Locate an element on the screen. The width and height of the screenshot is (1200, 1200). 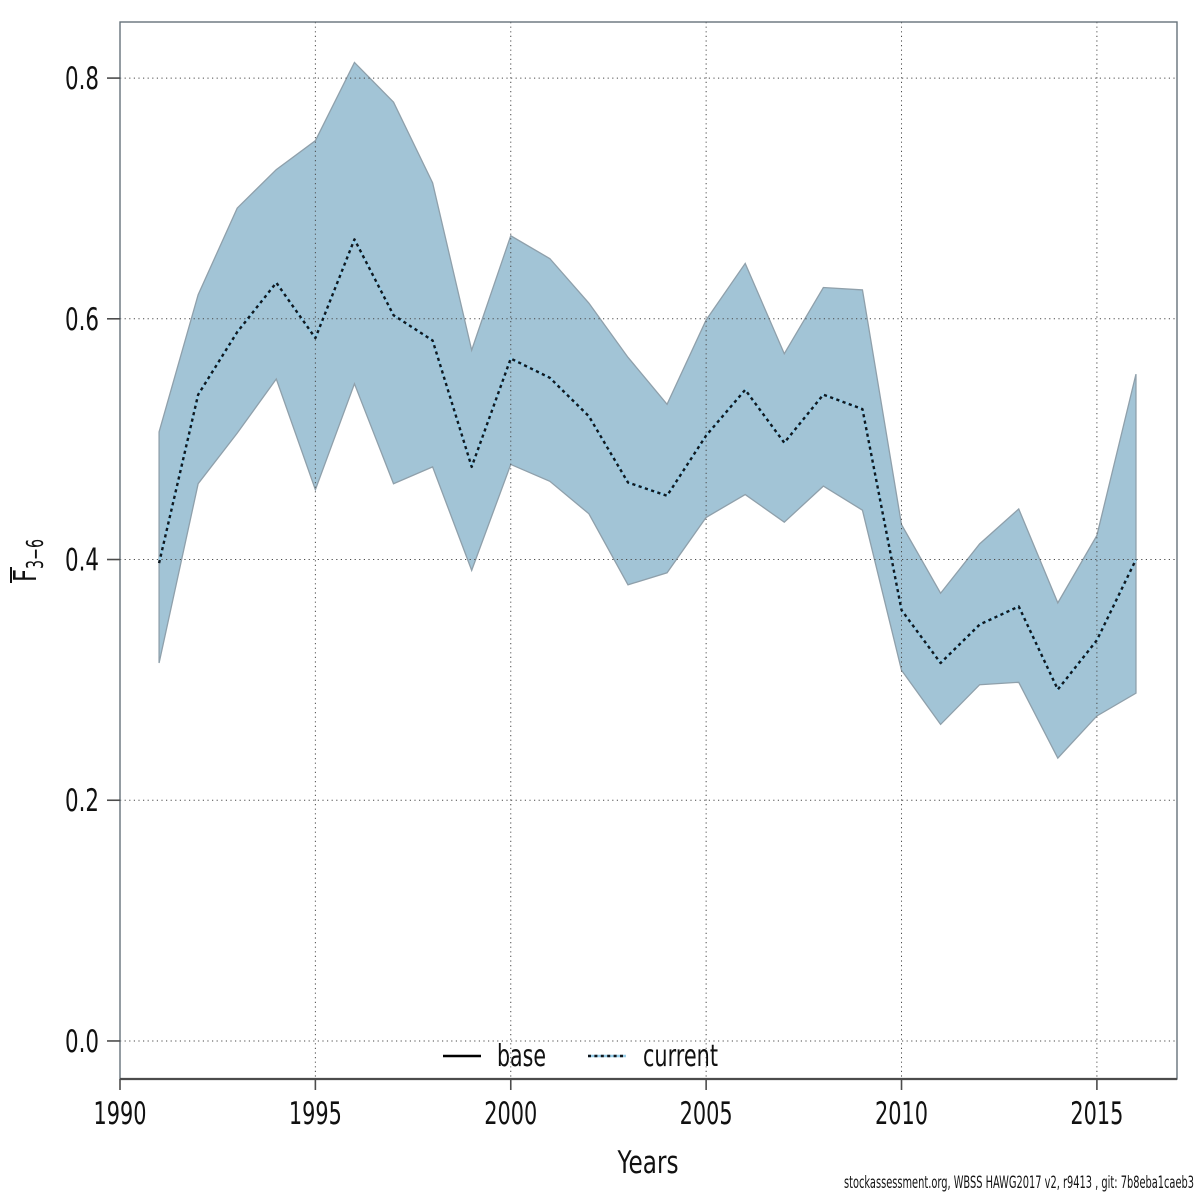
legend-base-label: base is located at coordinates (521, 1056).